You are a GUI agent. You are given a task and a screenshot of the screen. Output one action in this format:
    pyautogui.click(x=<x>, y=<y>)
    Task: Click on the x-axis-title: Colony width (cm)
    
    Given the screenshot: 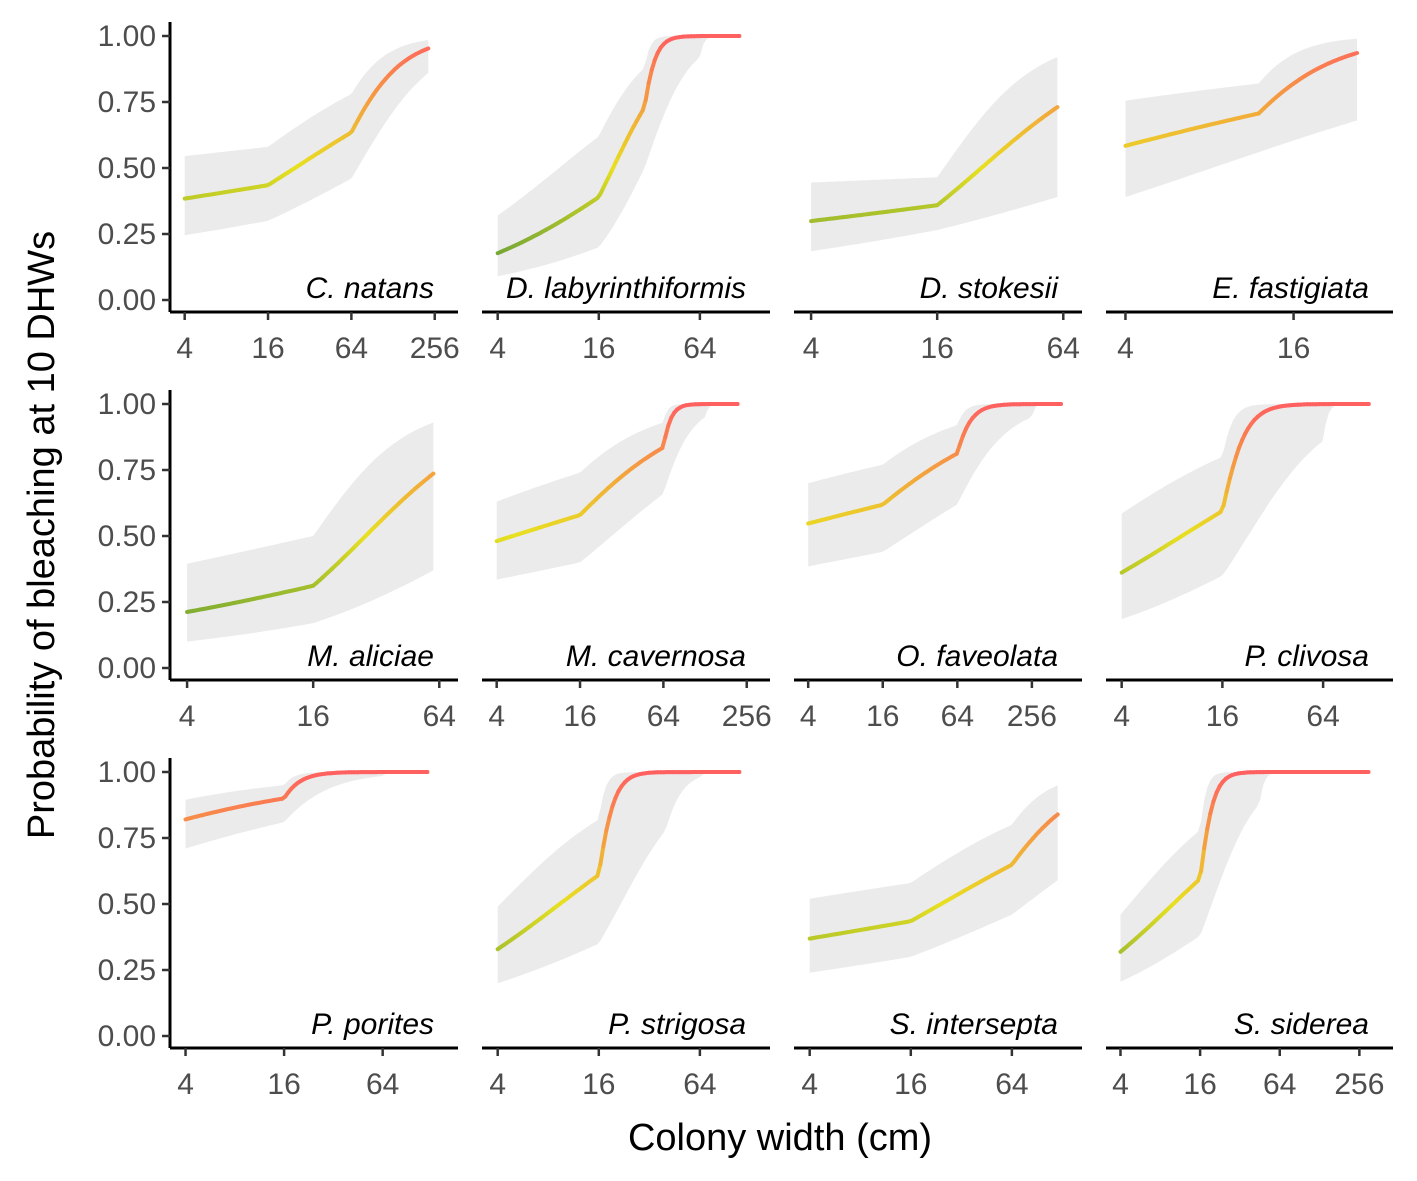 What is the action you would take?
    pyautogui.click(x=780, y=1138)
    